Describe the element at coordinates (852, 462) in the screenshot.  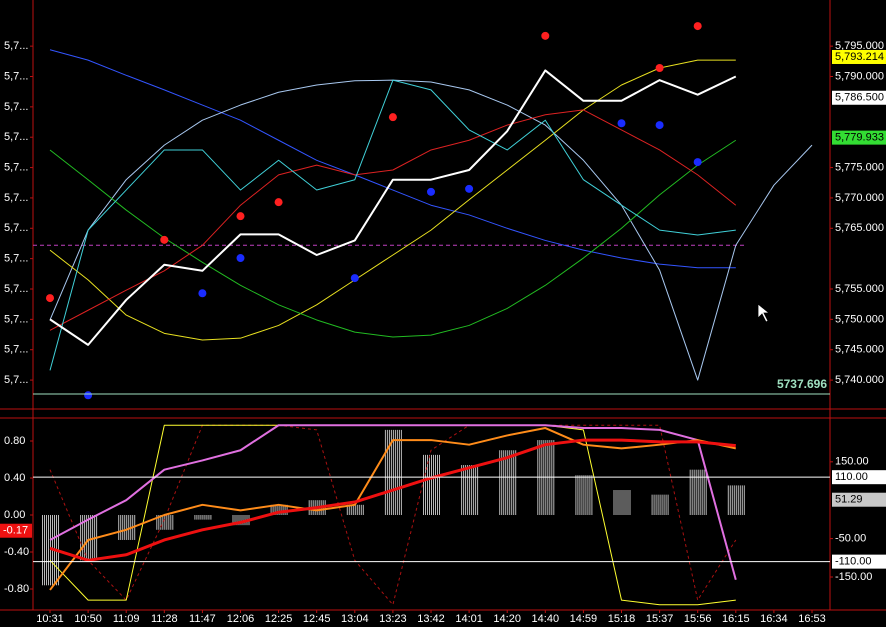
I see `y-tick-label: 150.00` at that location.